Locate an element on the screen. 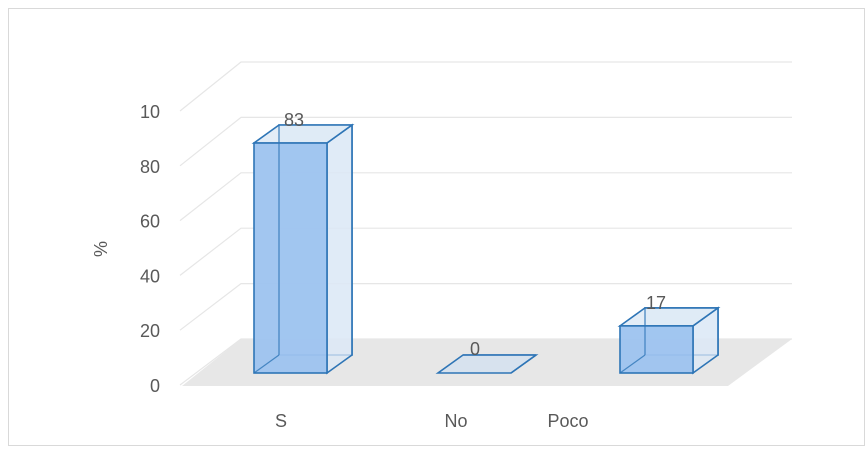 The width and height of the screenshot is (867, 449). y-axis-label: % is located at coordinates (101, 249).